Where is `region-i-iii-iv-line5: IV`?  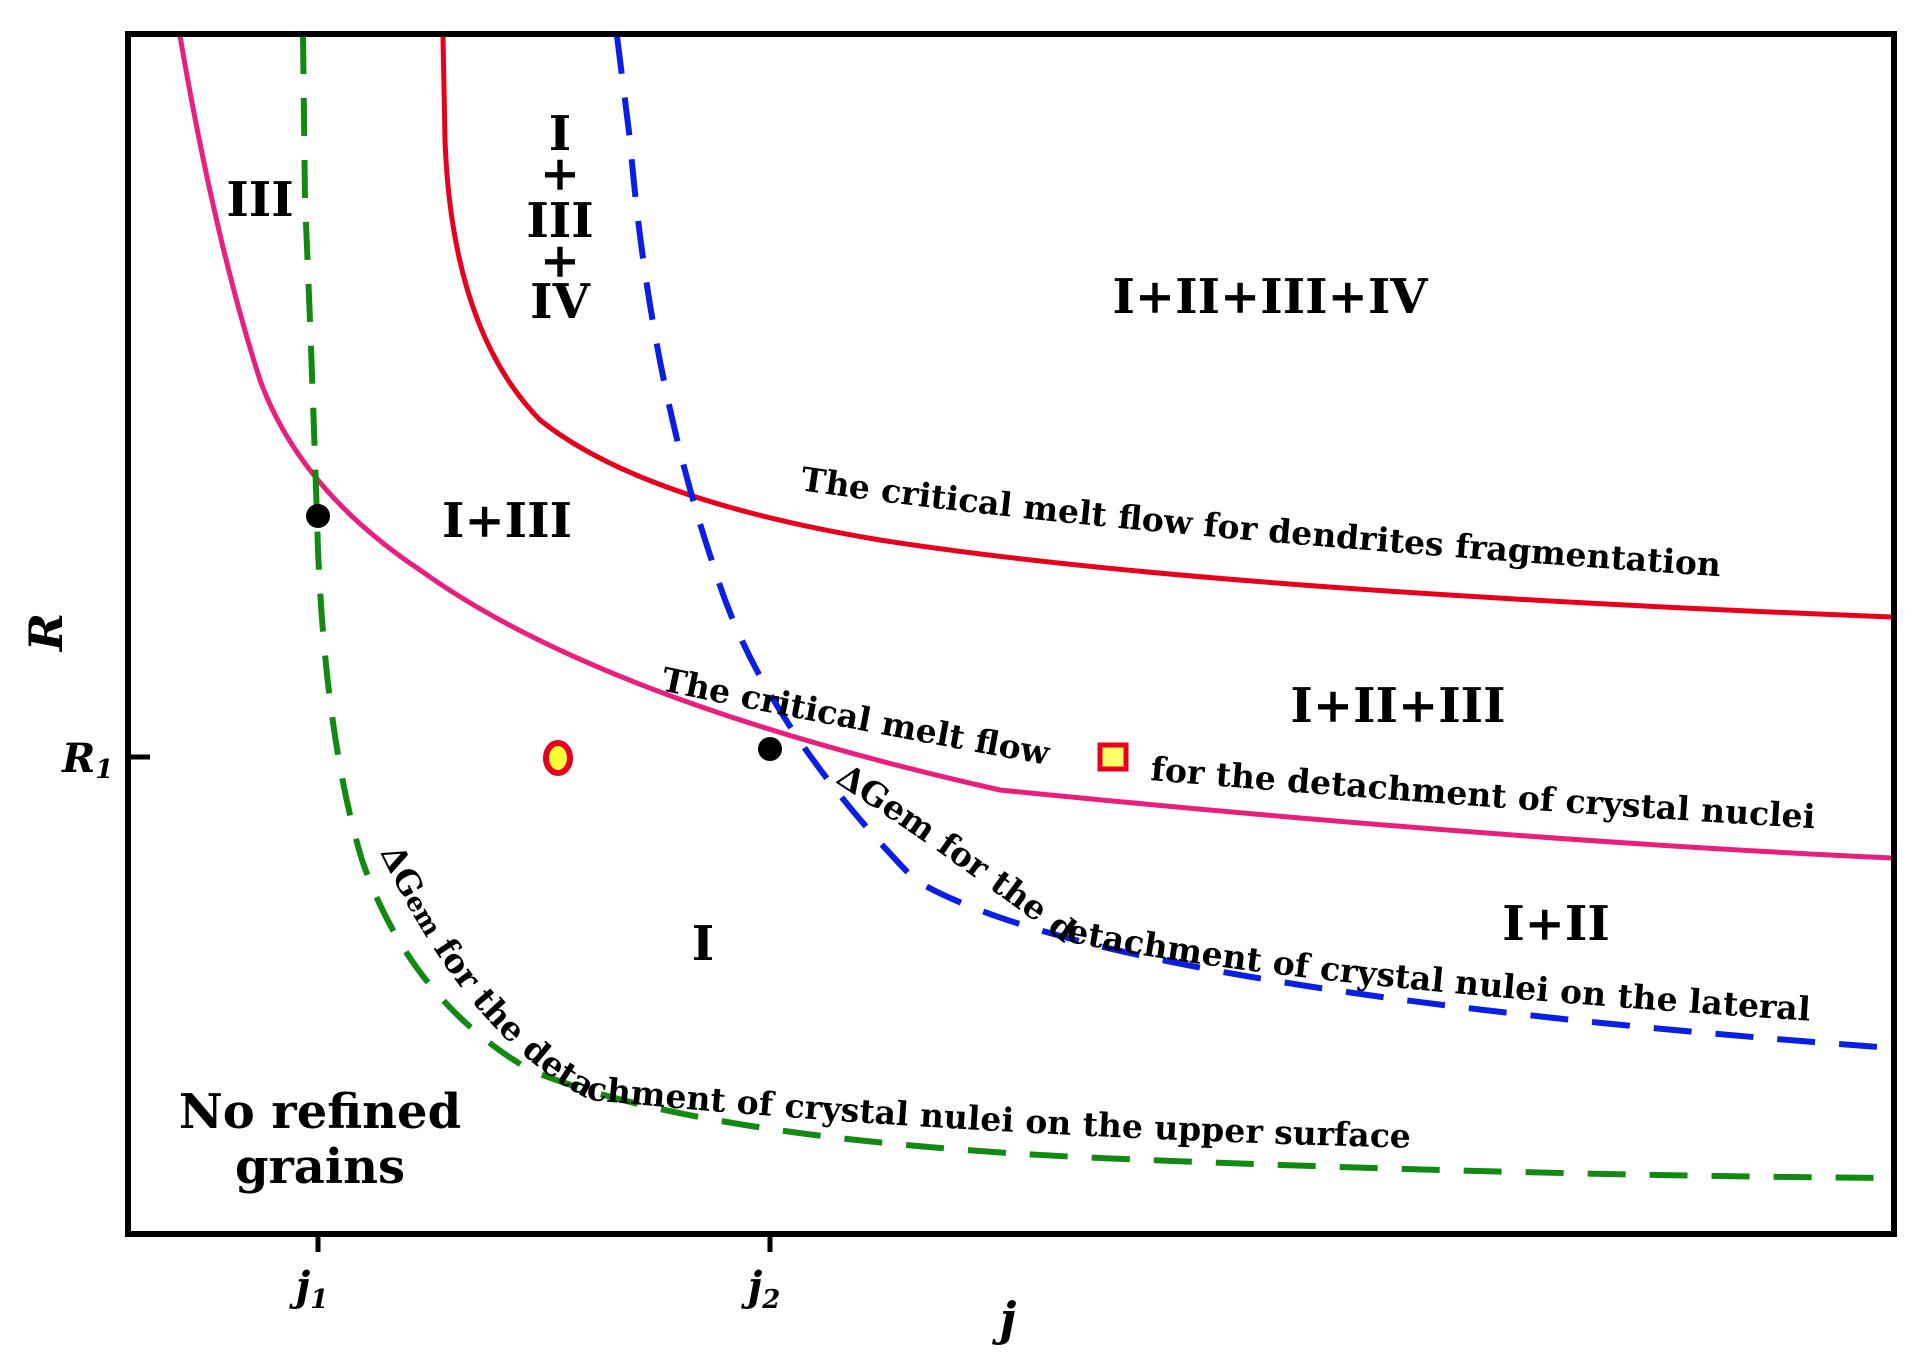 region-i-iii-iv-line5: IV is located at coordinates (560, 302).